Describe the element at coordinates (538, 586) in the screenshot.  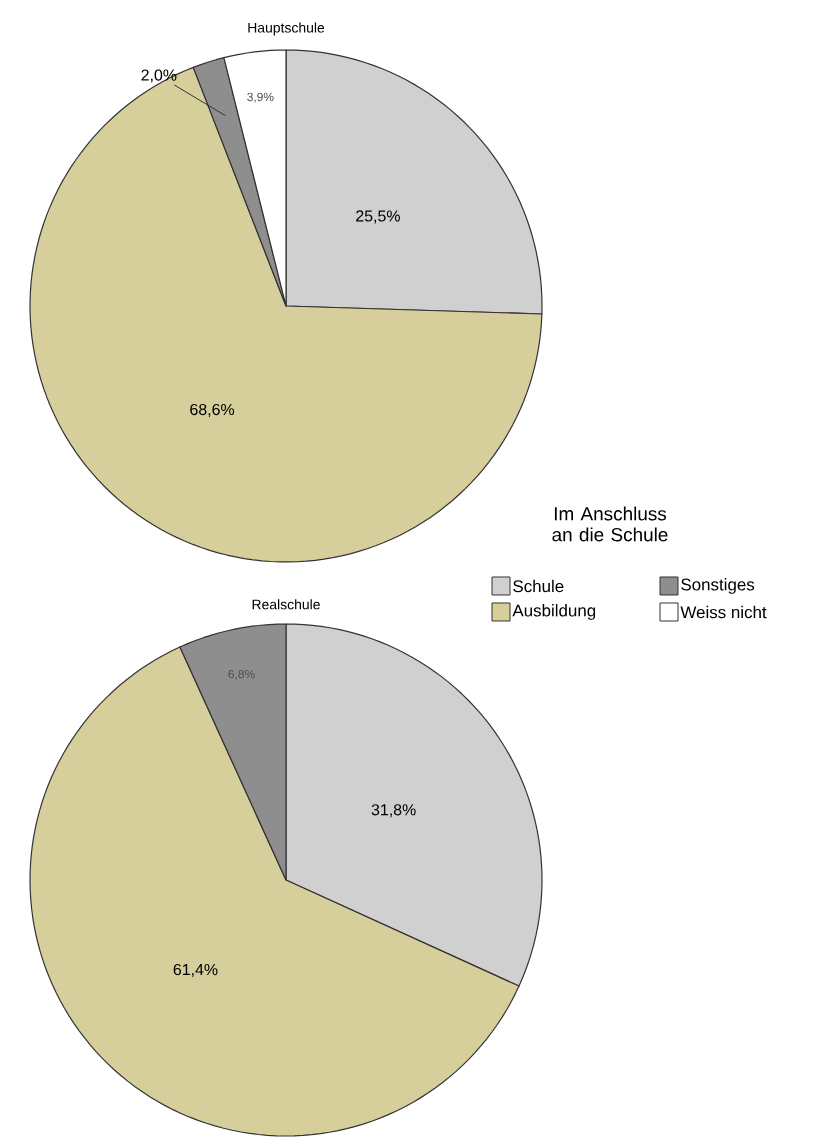
I see `legend-label: Schule` at that location.